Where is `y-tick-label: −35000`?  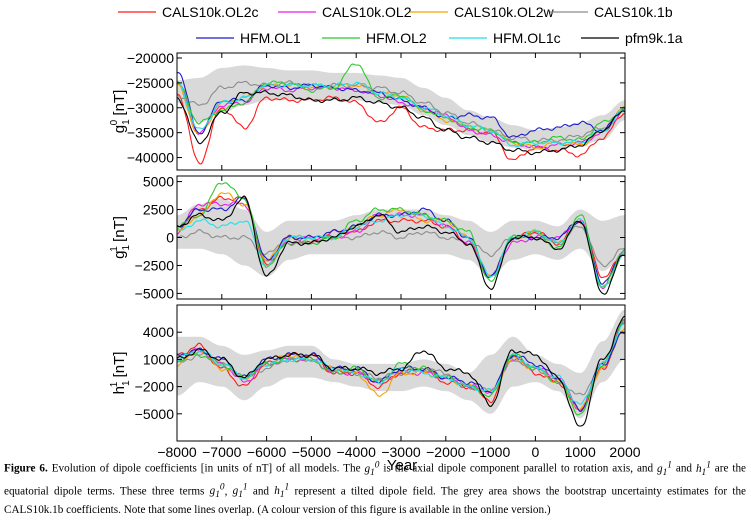 y-tick-label: −35000 is located at coordinates (150, 133).